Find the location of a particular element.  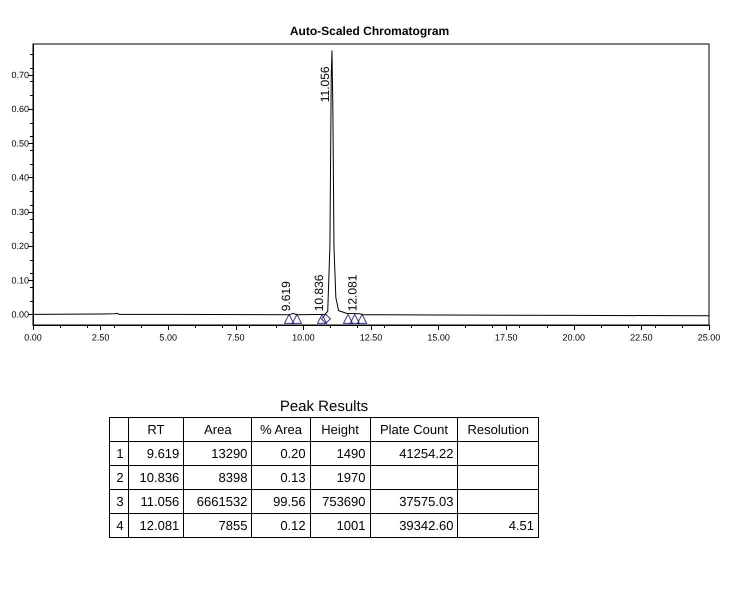

text: 4.51 is located at coordinates (498, 526).